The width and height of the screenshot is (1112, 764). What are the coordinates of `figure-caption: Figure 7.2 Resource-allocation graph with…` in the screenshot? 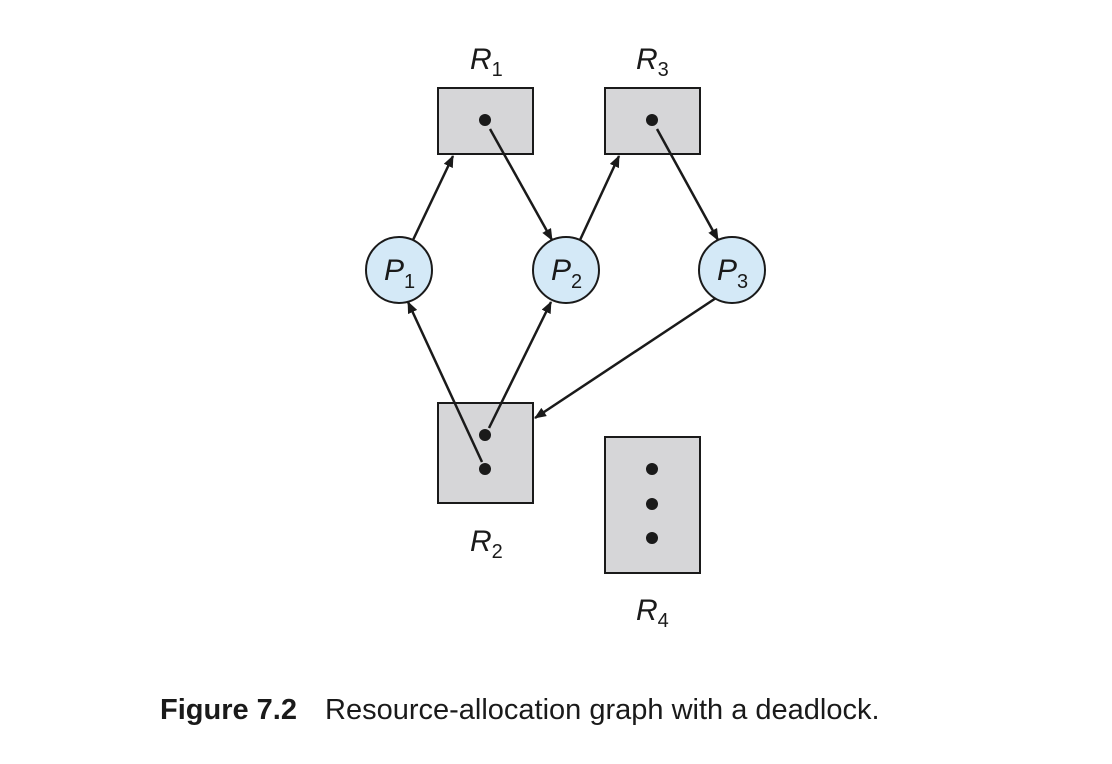 It's located at (520, 710).